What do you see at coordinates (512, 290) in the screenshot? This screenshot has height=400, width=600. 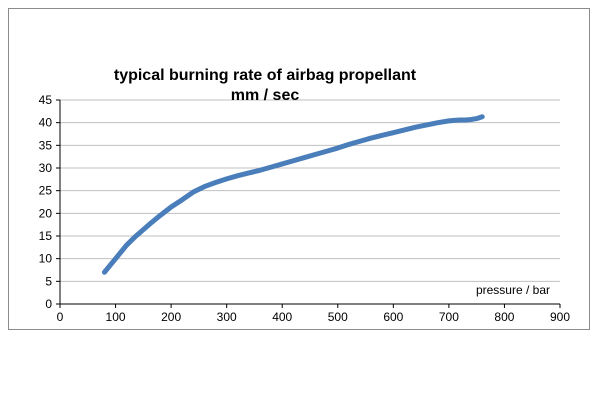 I see `x-axis-label: pressure / bar` at bounding box center [512, 290].